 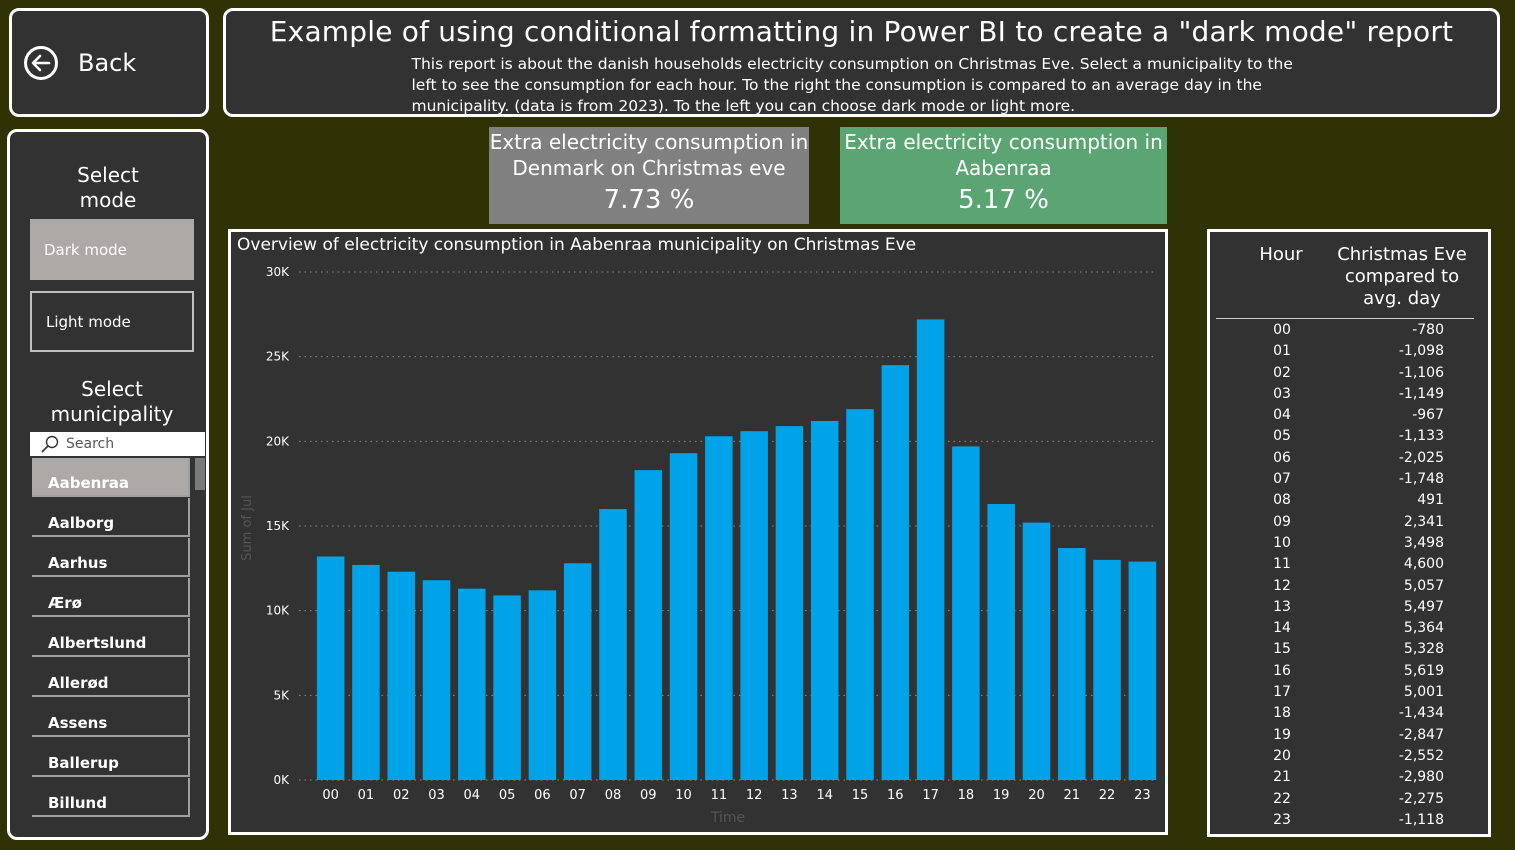 I want to click on difference-cell: 4,600, so click(x=1423, y=564).